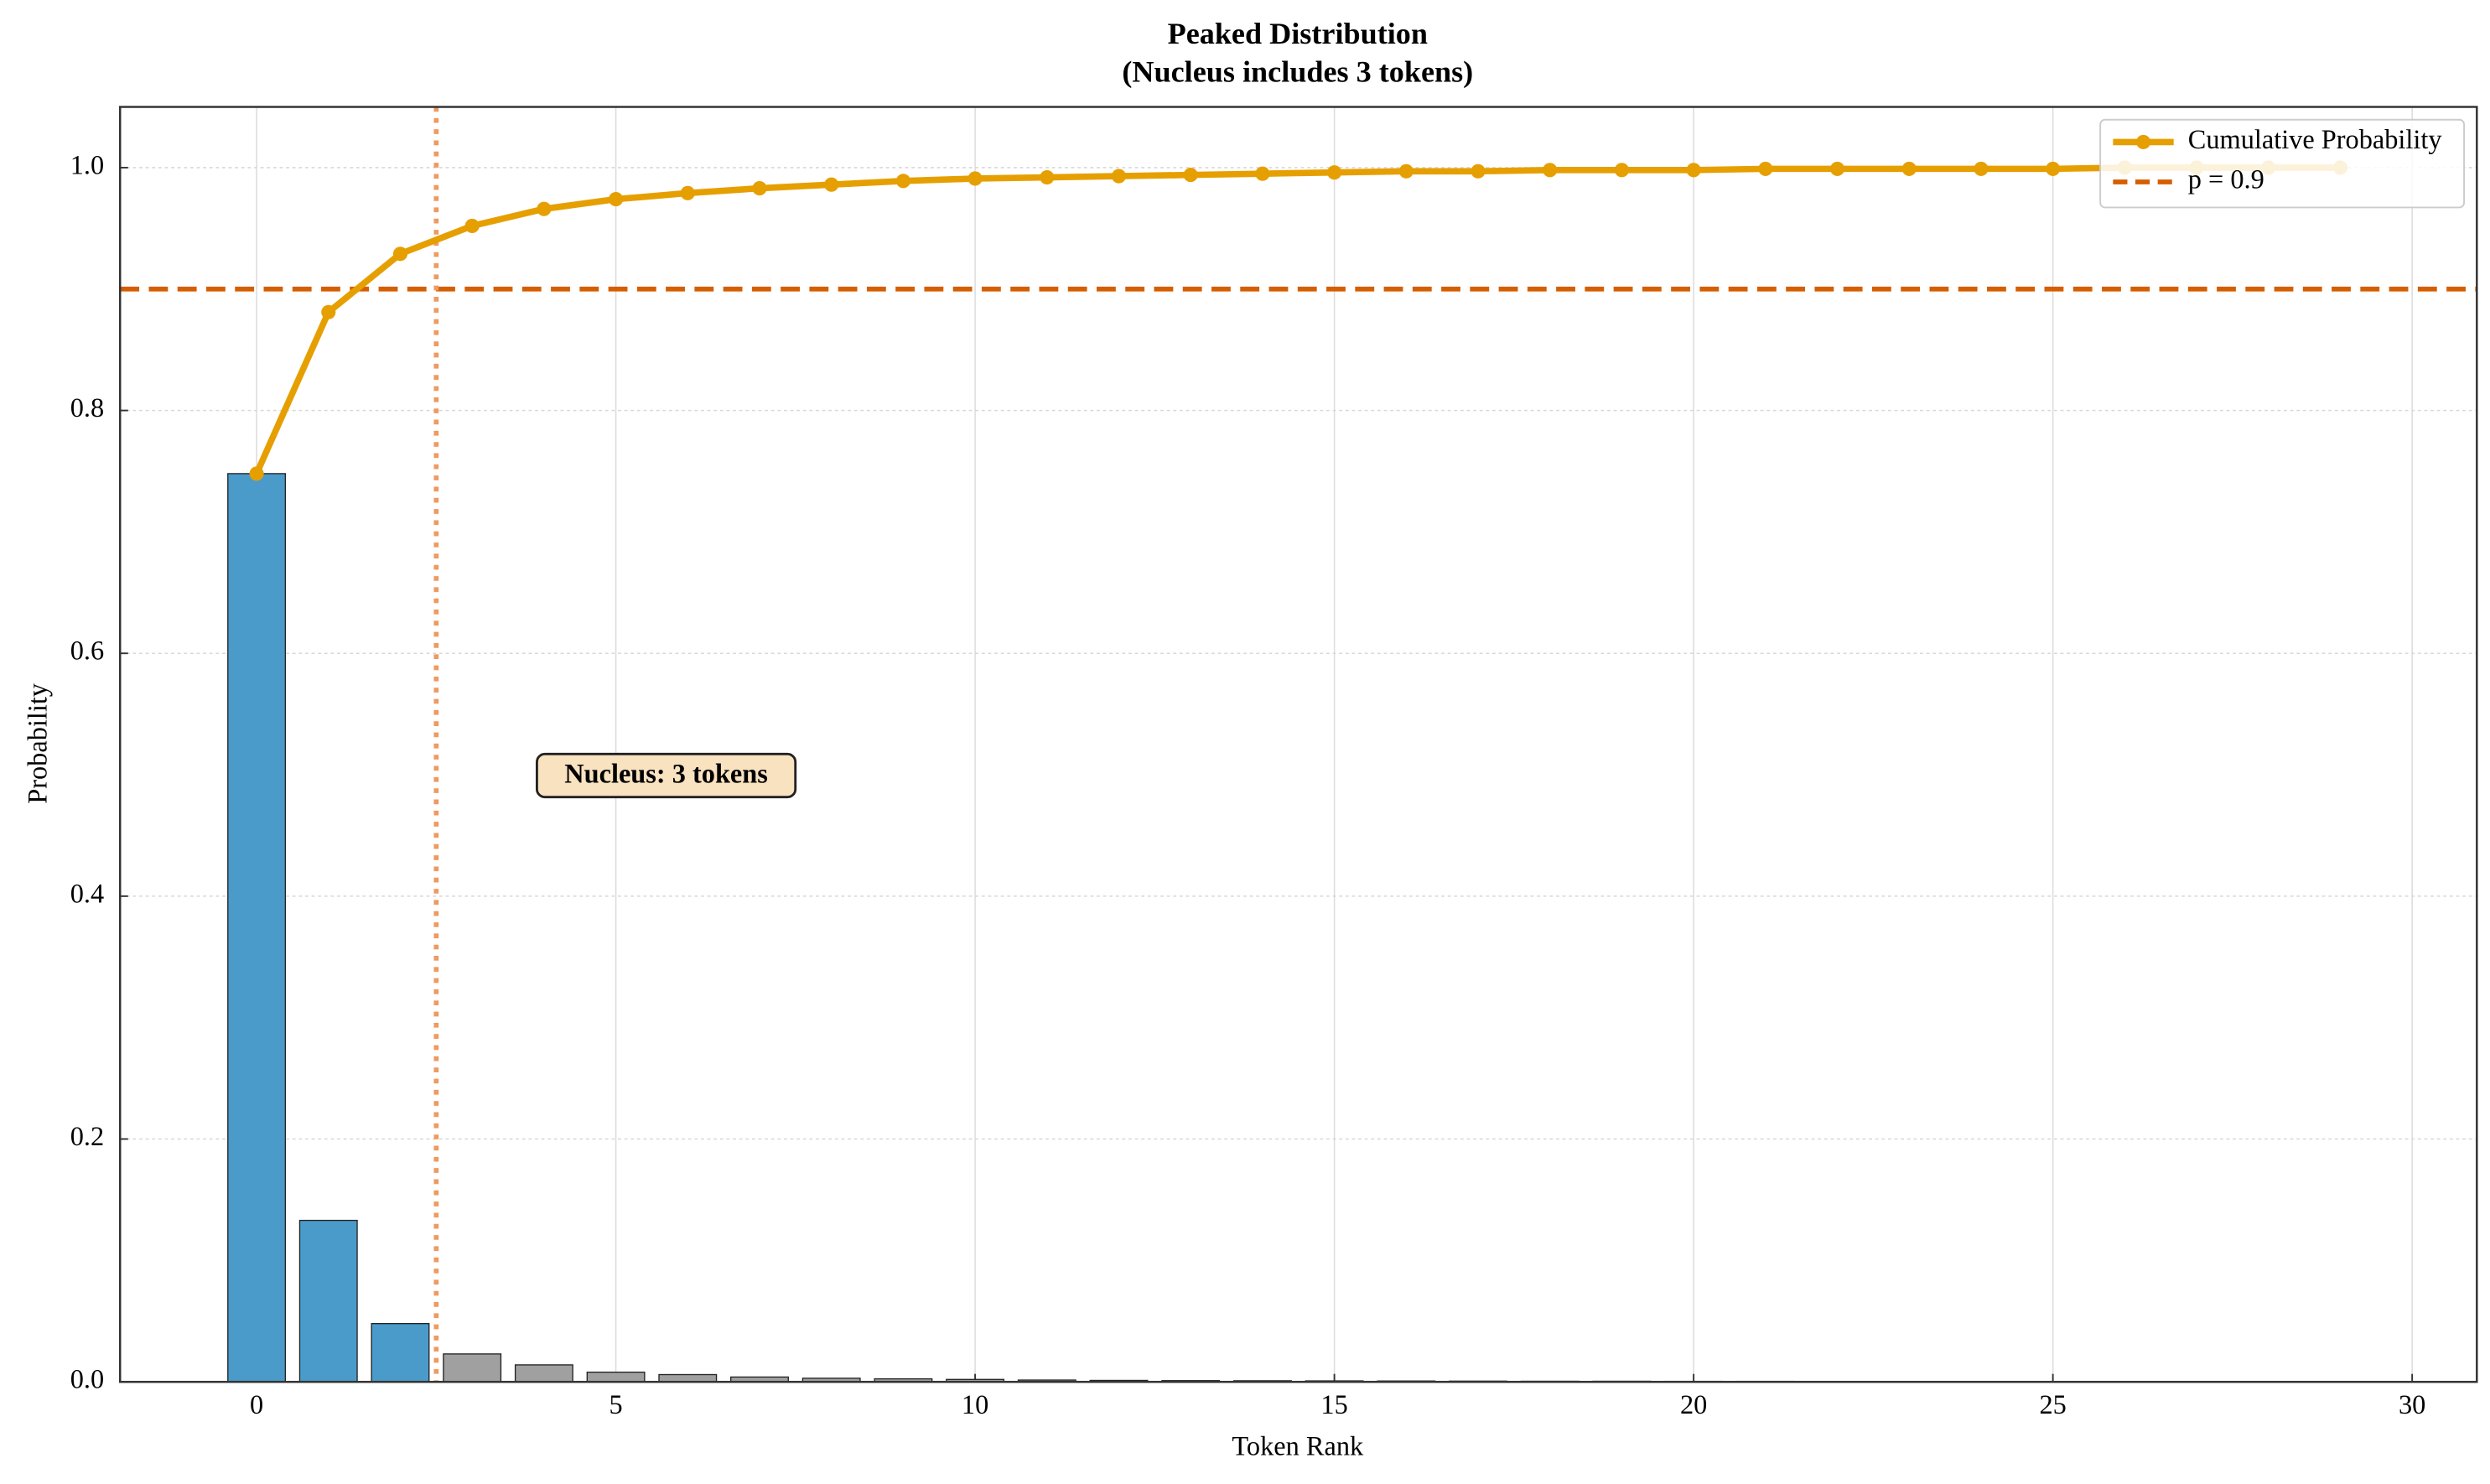 The height and width of the screenshot is (1484, 2490). I want to click on x-tick-label: 0, so click(256, 1404).